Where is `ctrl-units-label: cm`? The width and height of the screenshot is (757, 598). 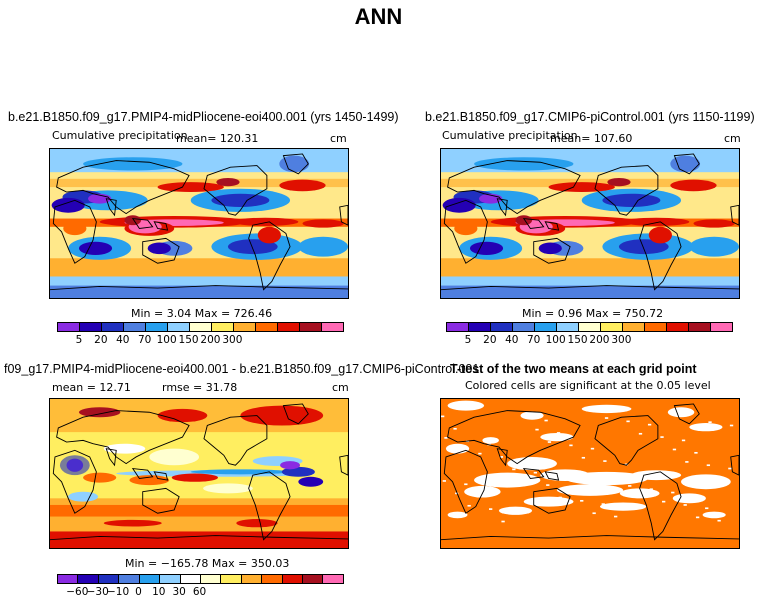 ctrl-units-label: cm is located at coordinates (732, 138).